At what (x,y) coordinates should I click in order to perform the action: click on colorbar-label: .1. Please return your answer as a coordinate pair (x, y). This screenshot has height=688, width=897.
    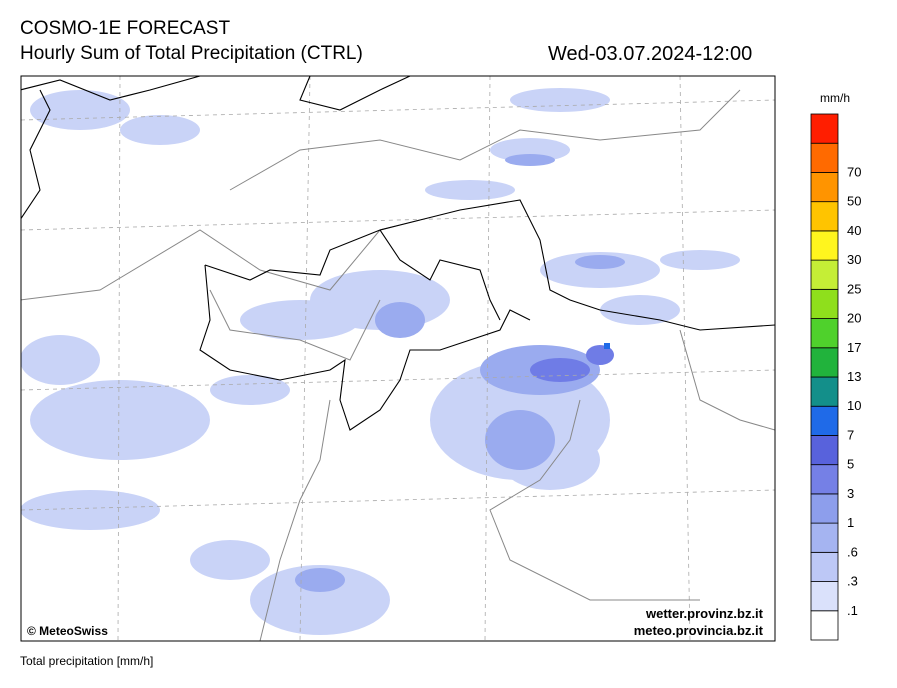
    Looking at the image, I should click on (852, 610).